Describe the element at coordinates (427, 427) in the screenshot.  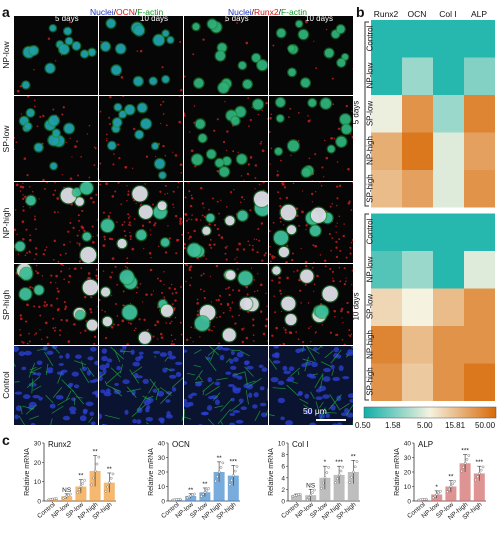
I see `colorbar-ticks: 0.50 1.58 5.00 15.81 50.00` at that location.